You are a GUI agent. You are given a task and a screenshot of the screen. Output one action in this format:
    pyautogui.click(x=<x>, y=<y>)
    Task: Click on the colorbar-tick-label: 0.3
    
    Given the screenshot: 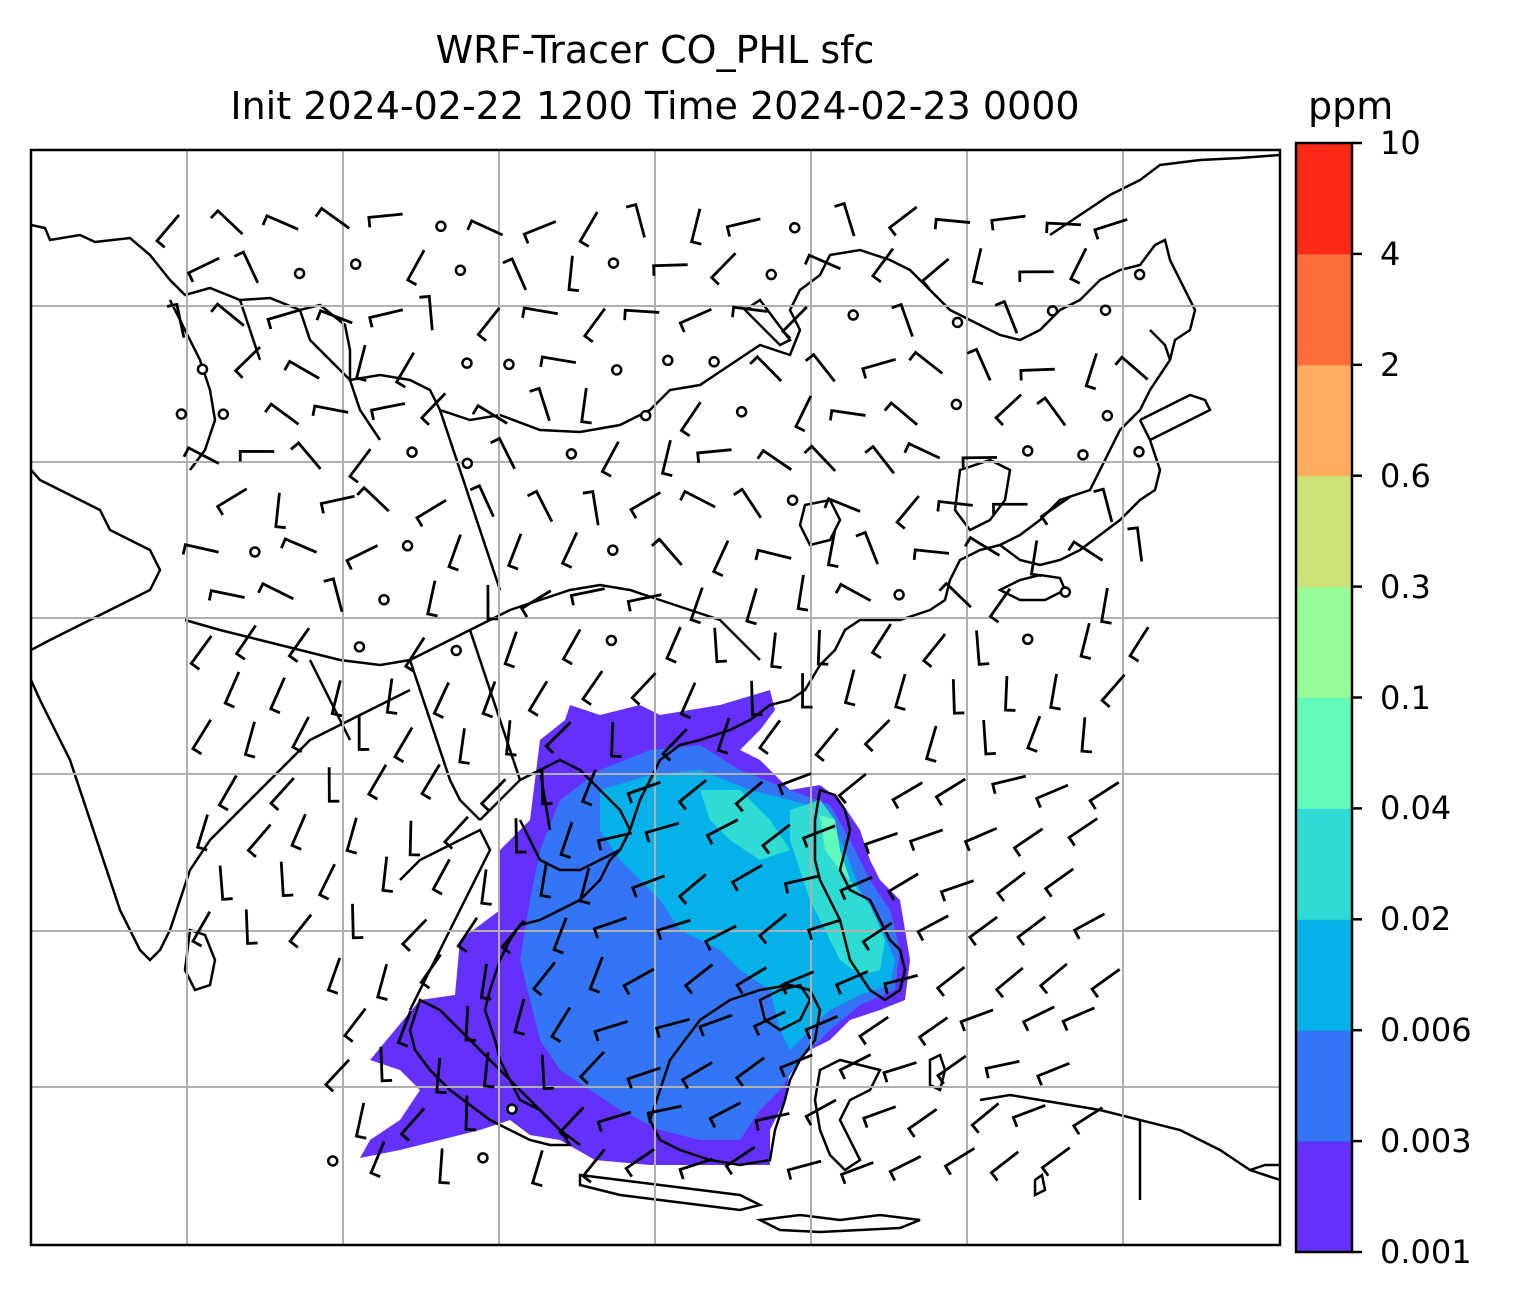 What is the action you would take?
    pyautogui.click(x=1405, y=586)
    